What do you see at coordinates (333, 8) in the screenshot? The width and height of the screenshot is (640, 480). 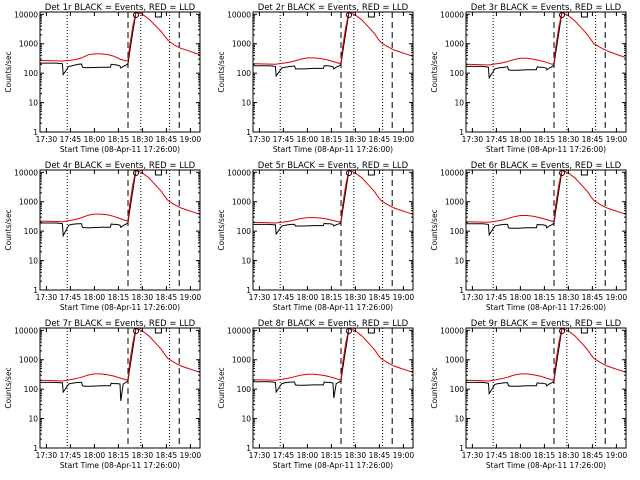 I see `chart-title: Det 2r BLACK = Events, RED = LLD` at bounding box center [333, 8].